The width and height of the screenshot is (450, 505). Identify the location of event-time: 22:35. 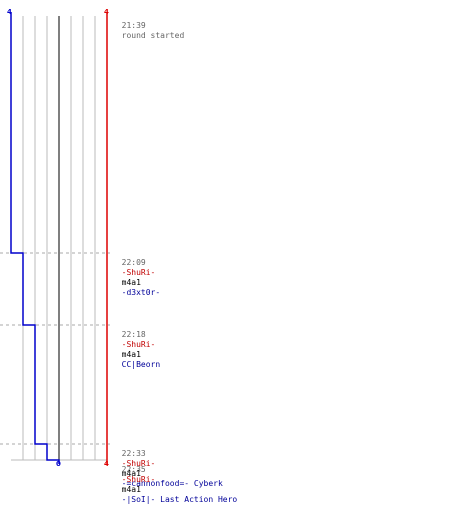
(133, 469).